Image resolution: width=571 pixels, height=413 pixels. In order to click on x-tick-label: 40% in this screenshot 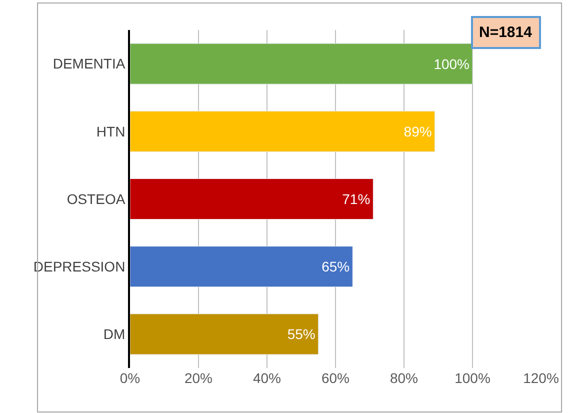, I will do `click(267, 378)`.